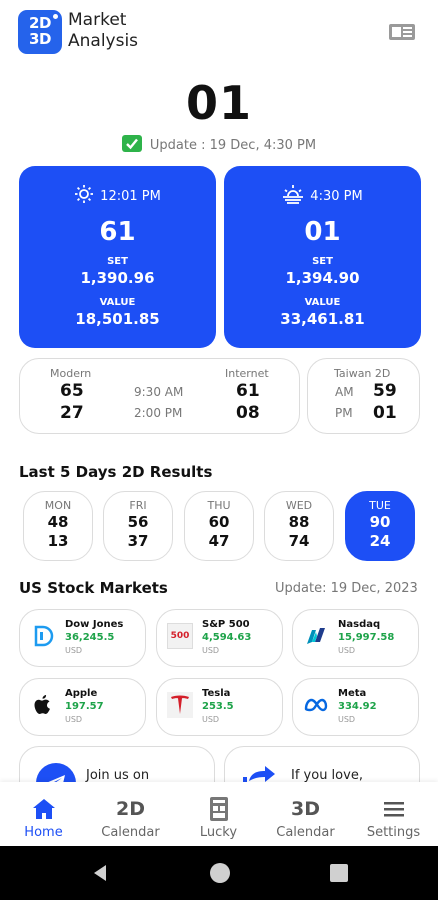 The width and height of the screenshot is (438, 900). Describe the element at coordinates (219, 505) in the screenshot. I see `day-label: THU` at that location.